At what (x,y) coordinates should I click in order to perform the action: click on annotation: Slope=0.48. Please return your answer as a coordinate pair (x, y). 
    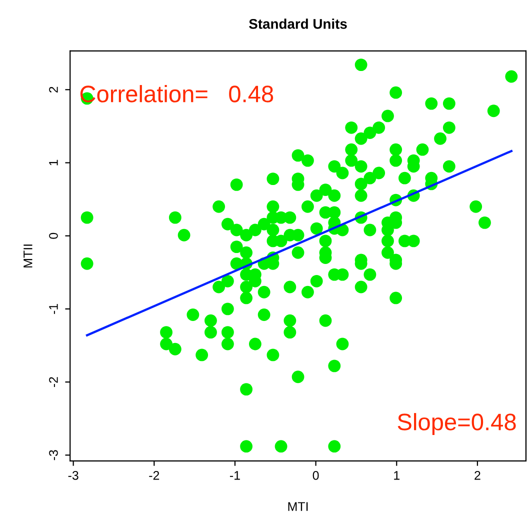
    Looking at the image, I should click on (457, 424).